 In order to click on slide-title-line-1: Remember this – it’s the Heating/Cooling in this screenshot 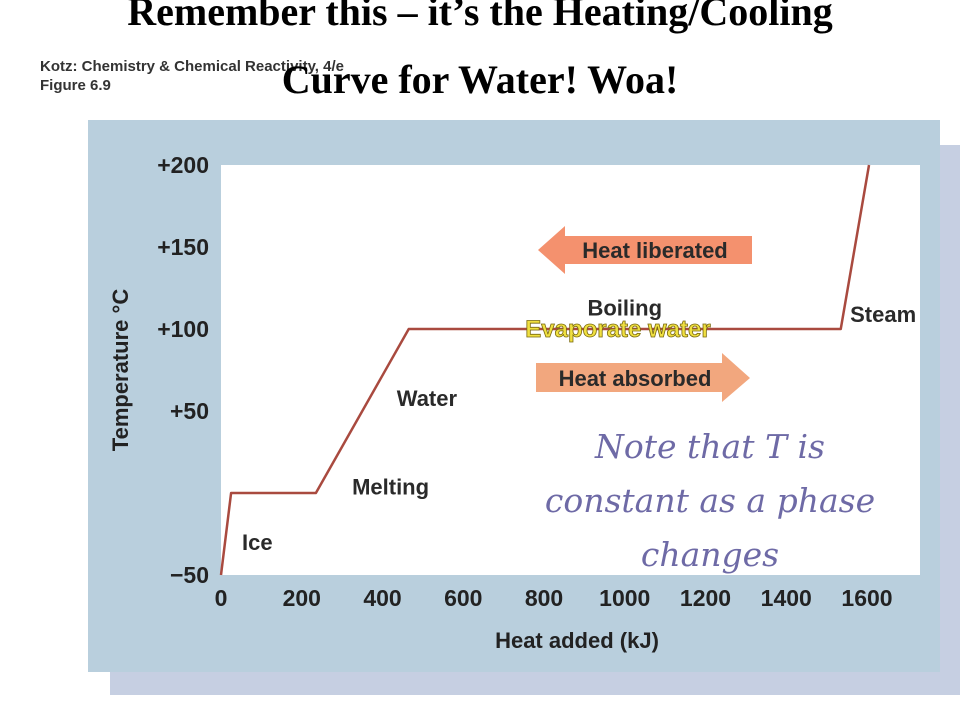, I will do `click(480, 17)`.